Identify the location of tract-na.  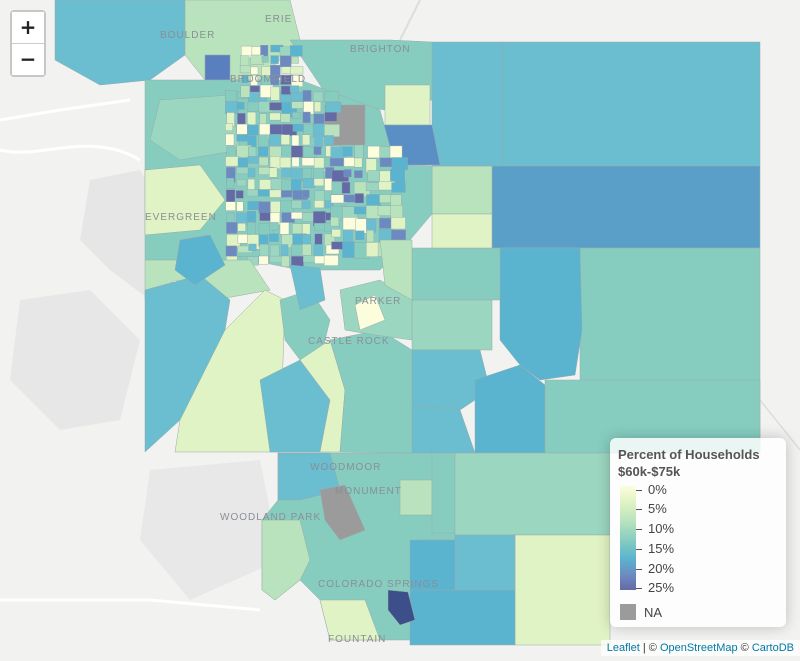
(342, 512).